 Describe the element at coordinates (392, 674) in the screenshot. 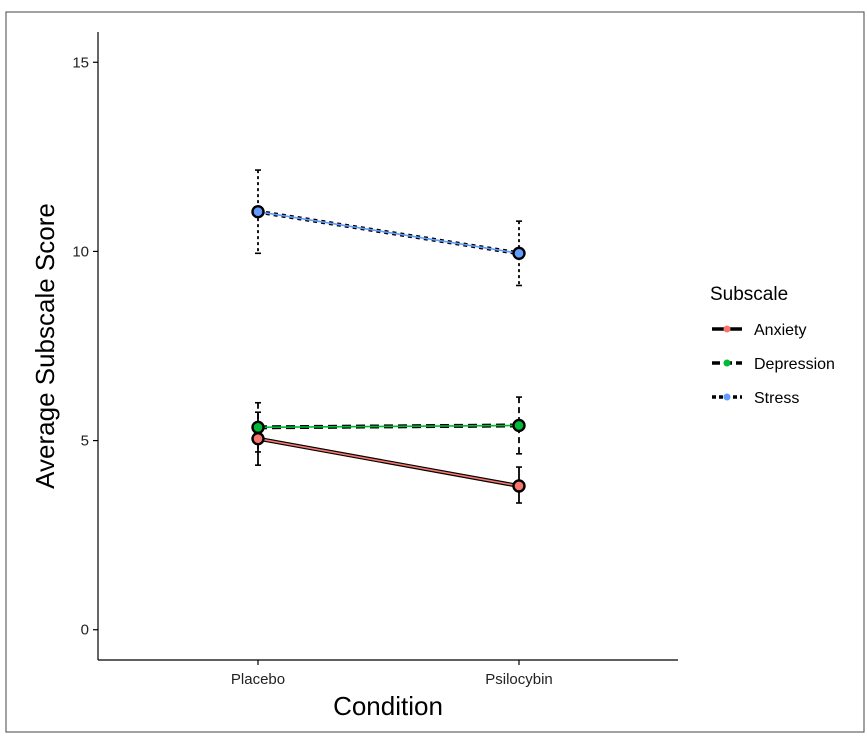

I see `x-ticks: Placebo Psilocybin` at that location.